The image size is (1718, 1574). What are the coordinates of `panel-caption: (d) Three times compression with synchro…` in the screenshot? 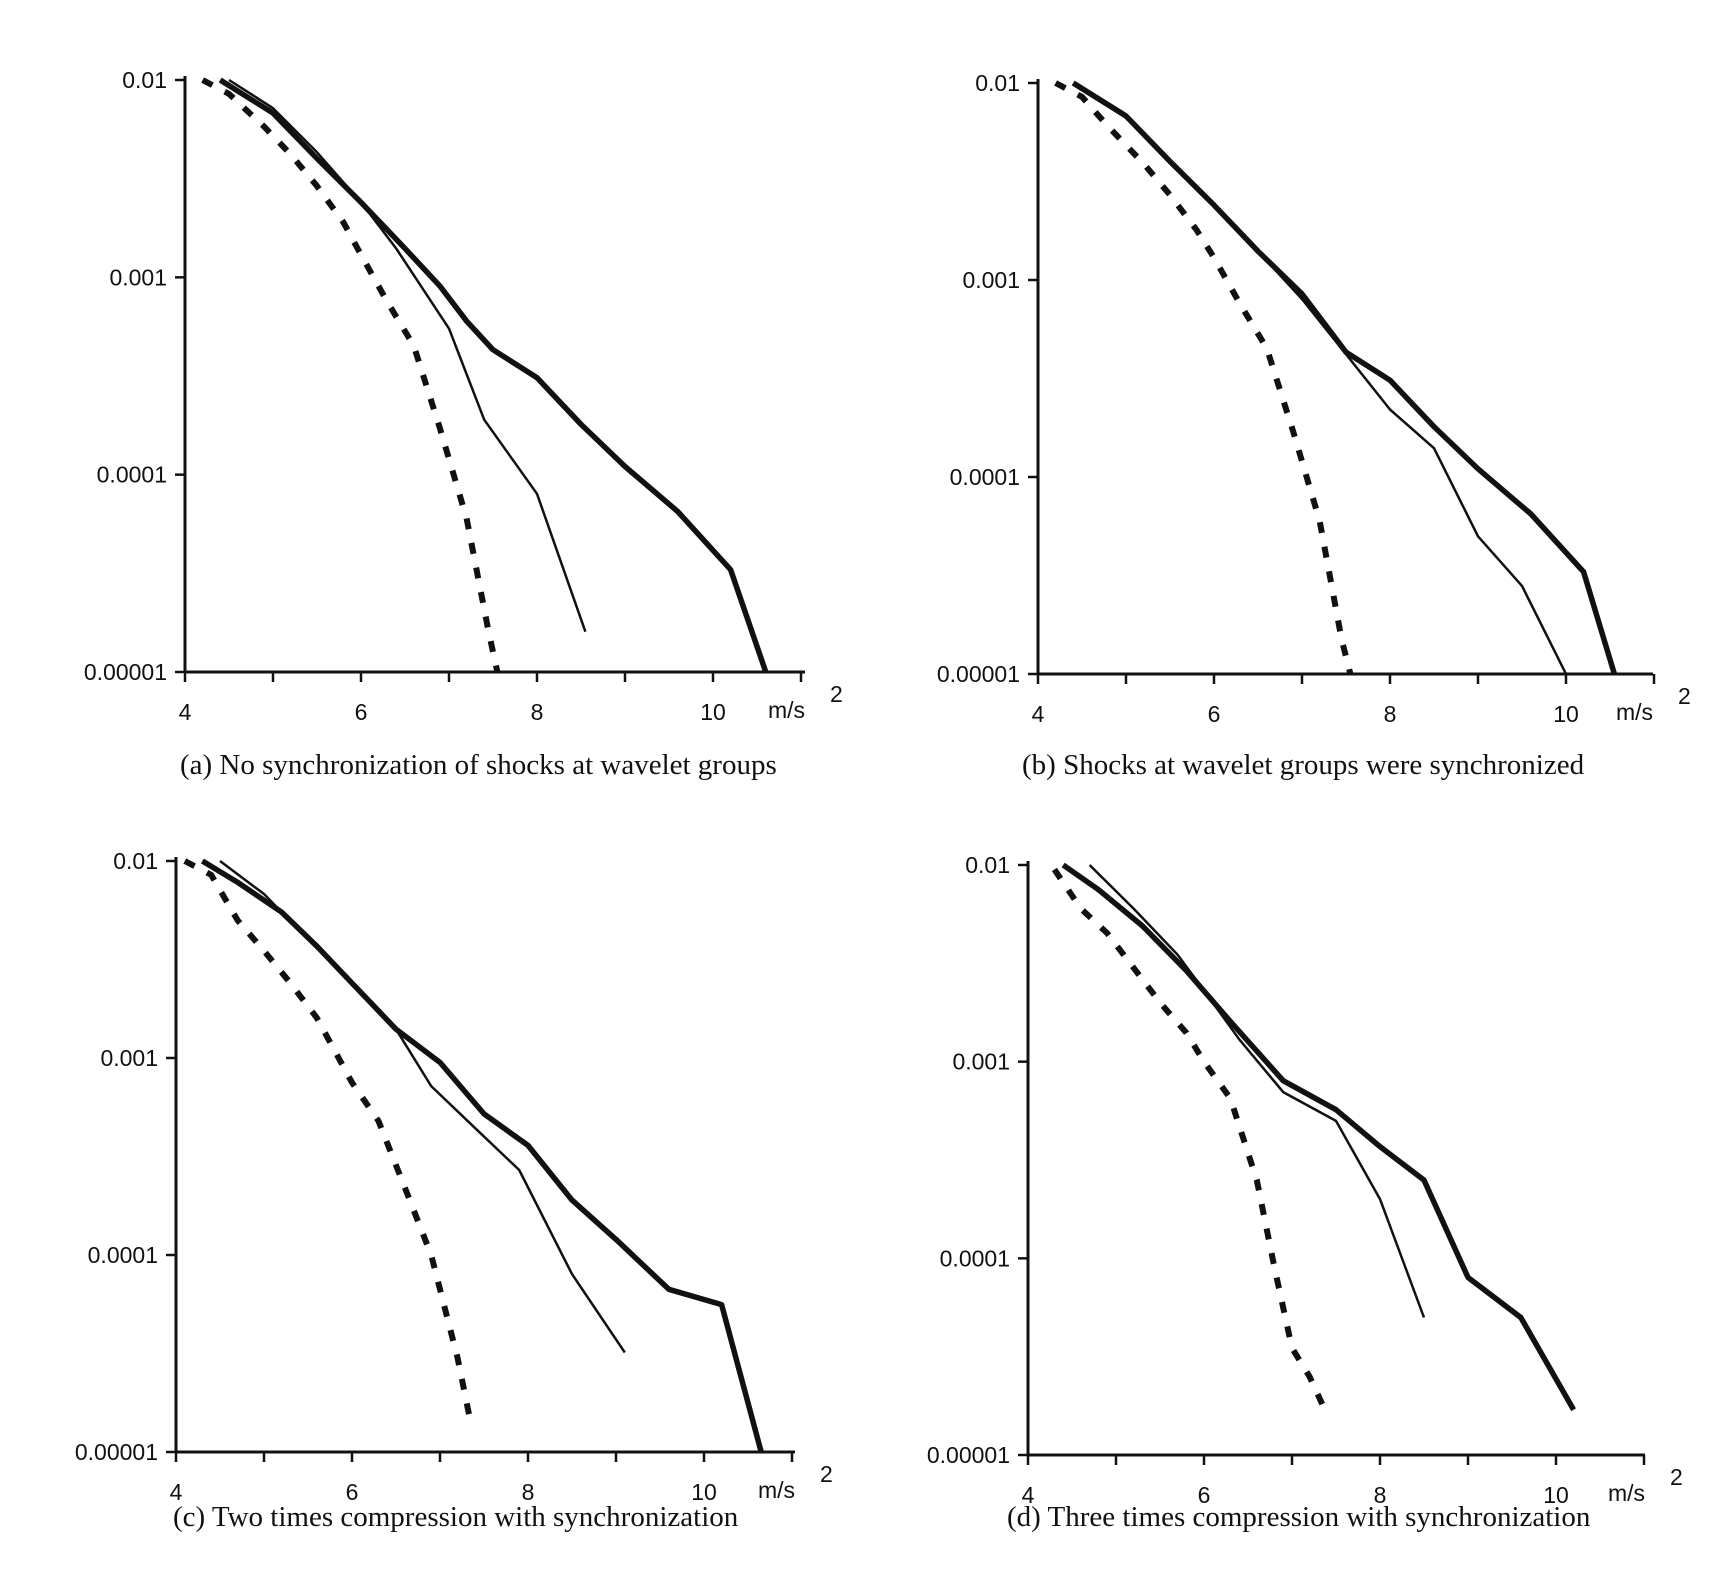 It's located at (1299, 1517).